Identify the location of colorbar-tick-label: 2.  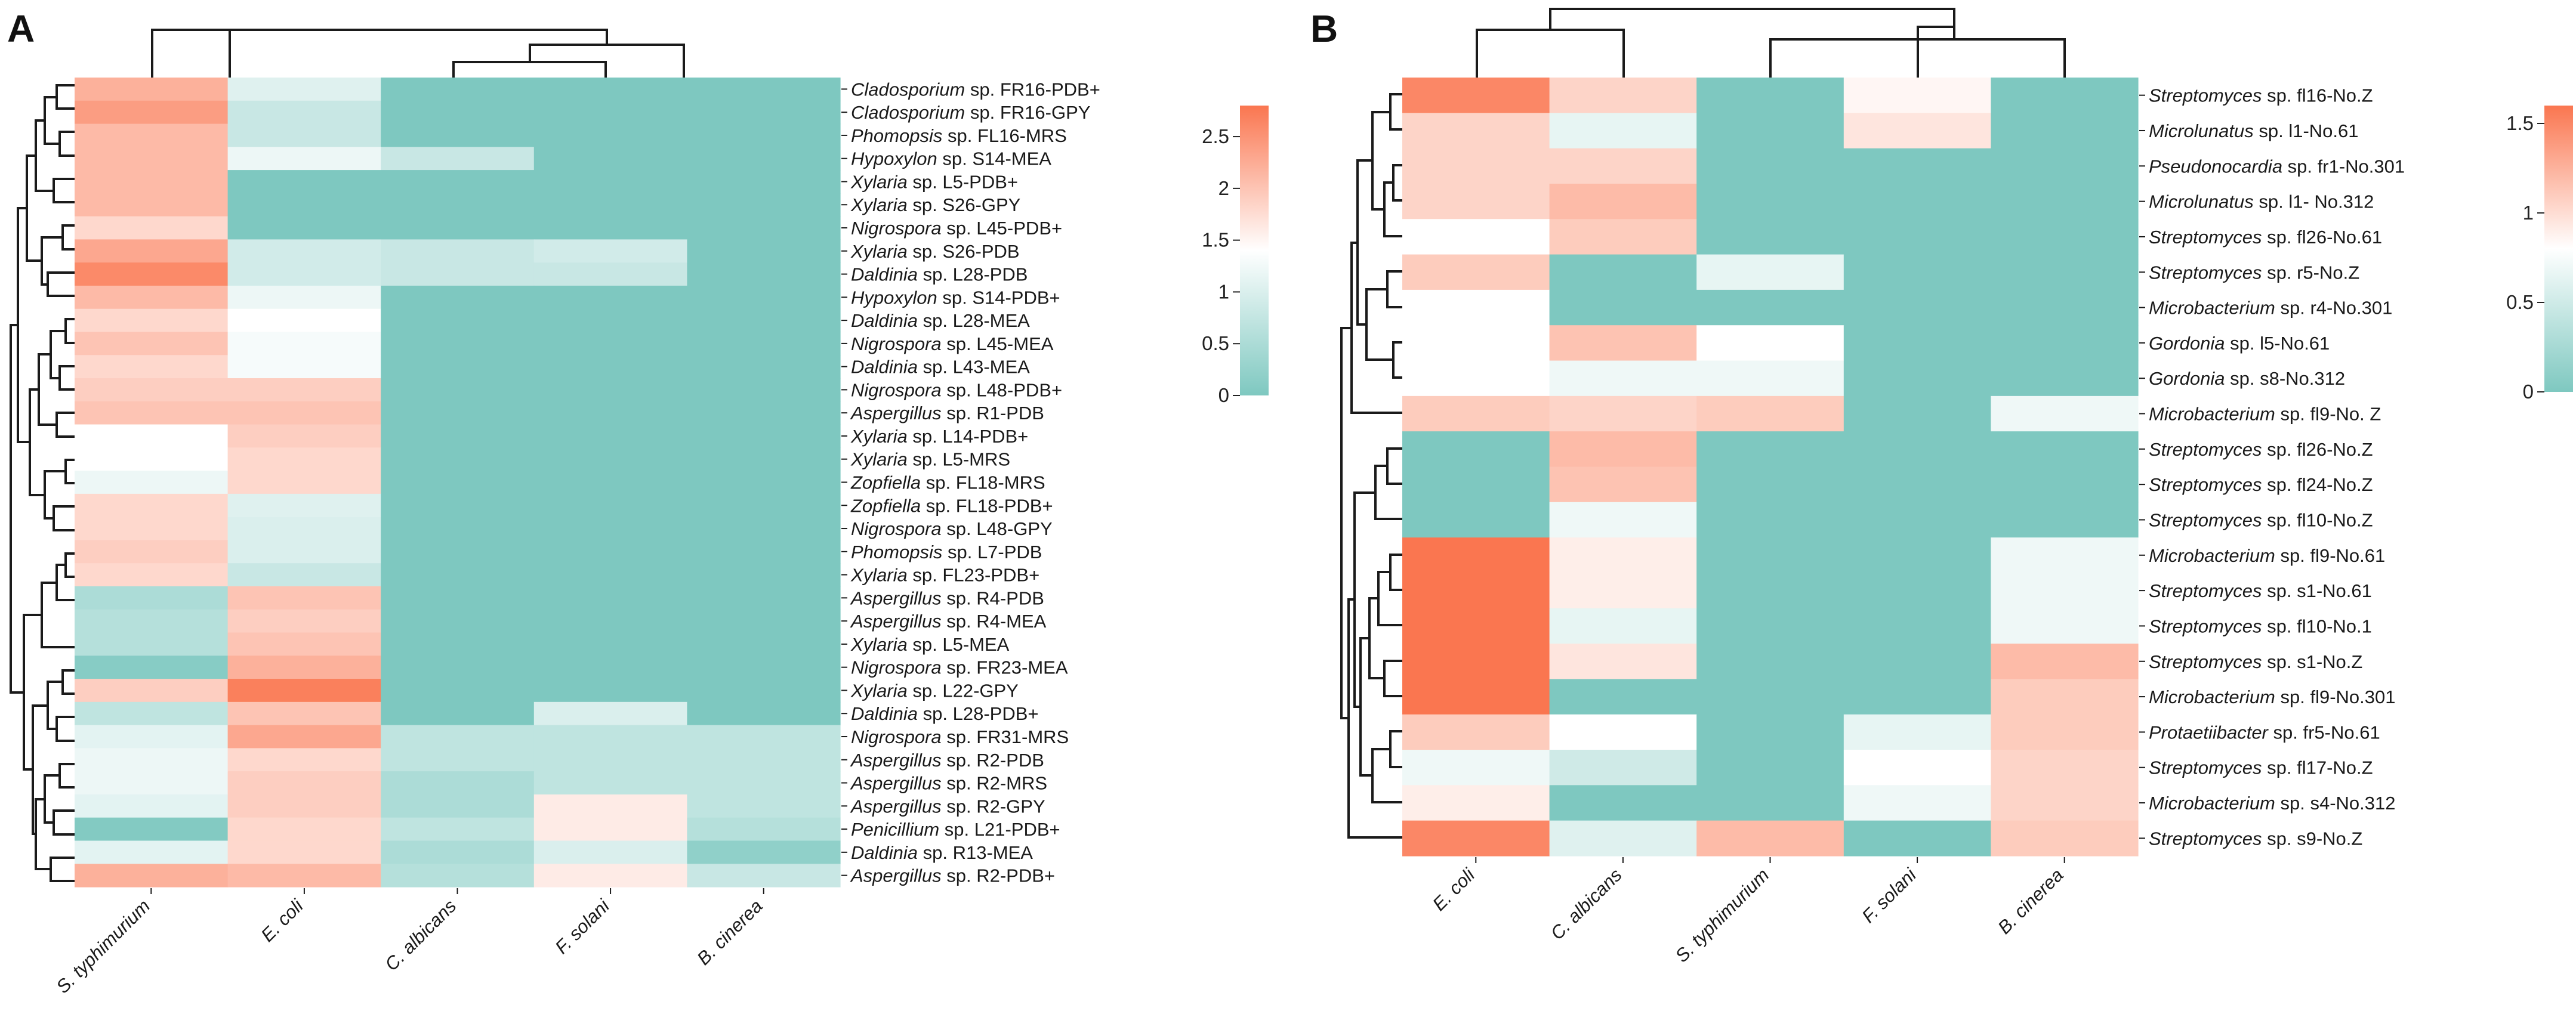
(1223, 188).